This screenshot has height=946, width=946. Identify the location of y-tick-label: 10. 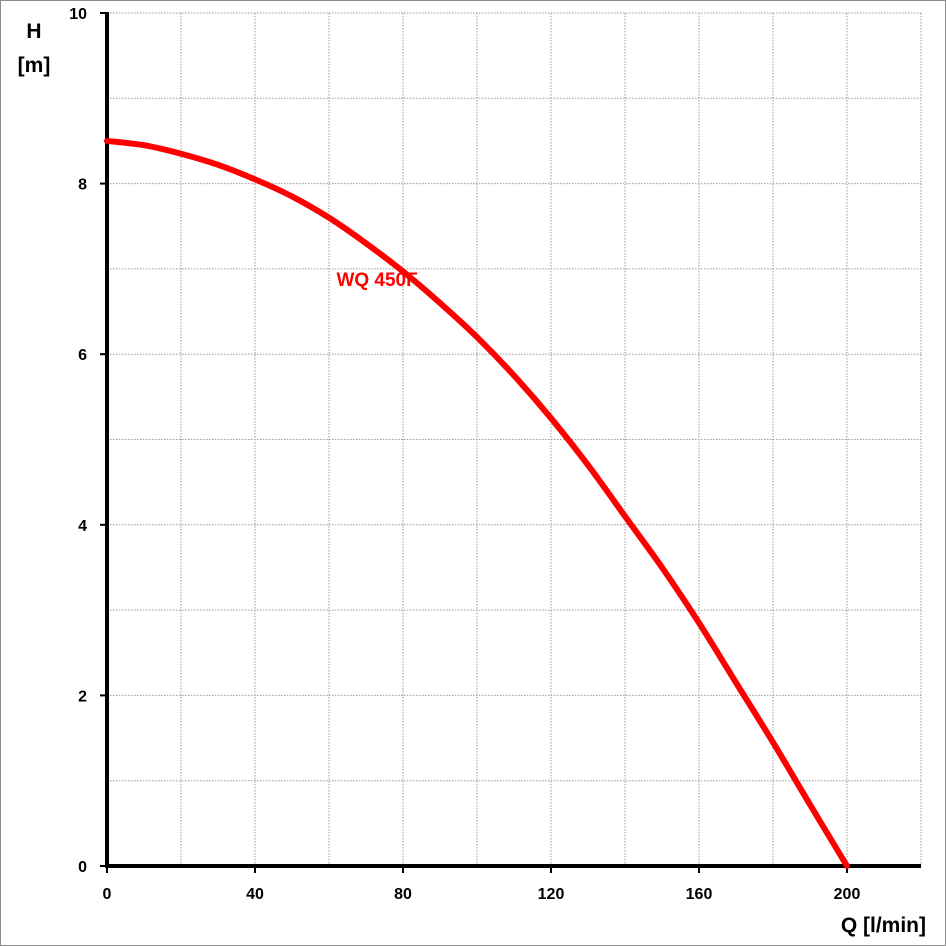
(78, 14).